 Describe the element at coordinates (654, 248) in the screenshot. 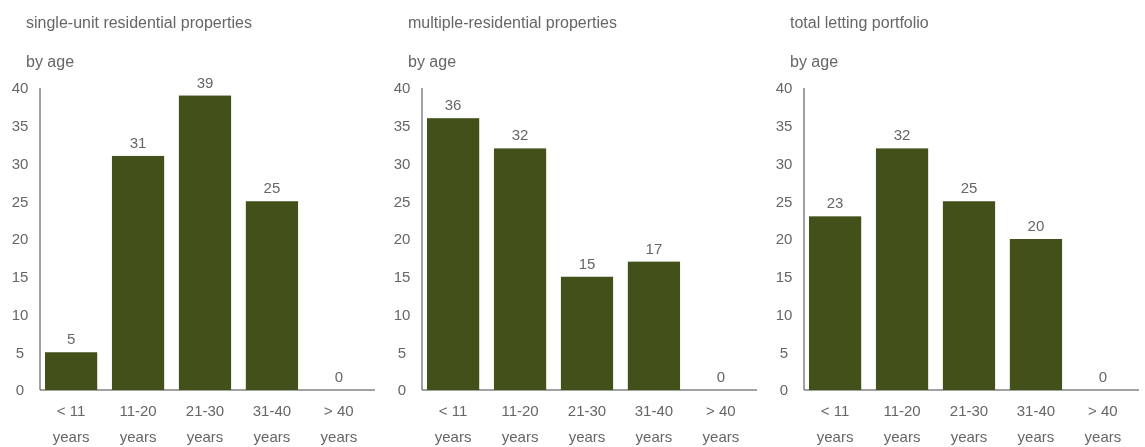

I see `data-label: 17` at that location.